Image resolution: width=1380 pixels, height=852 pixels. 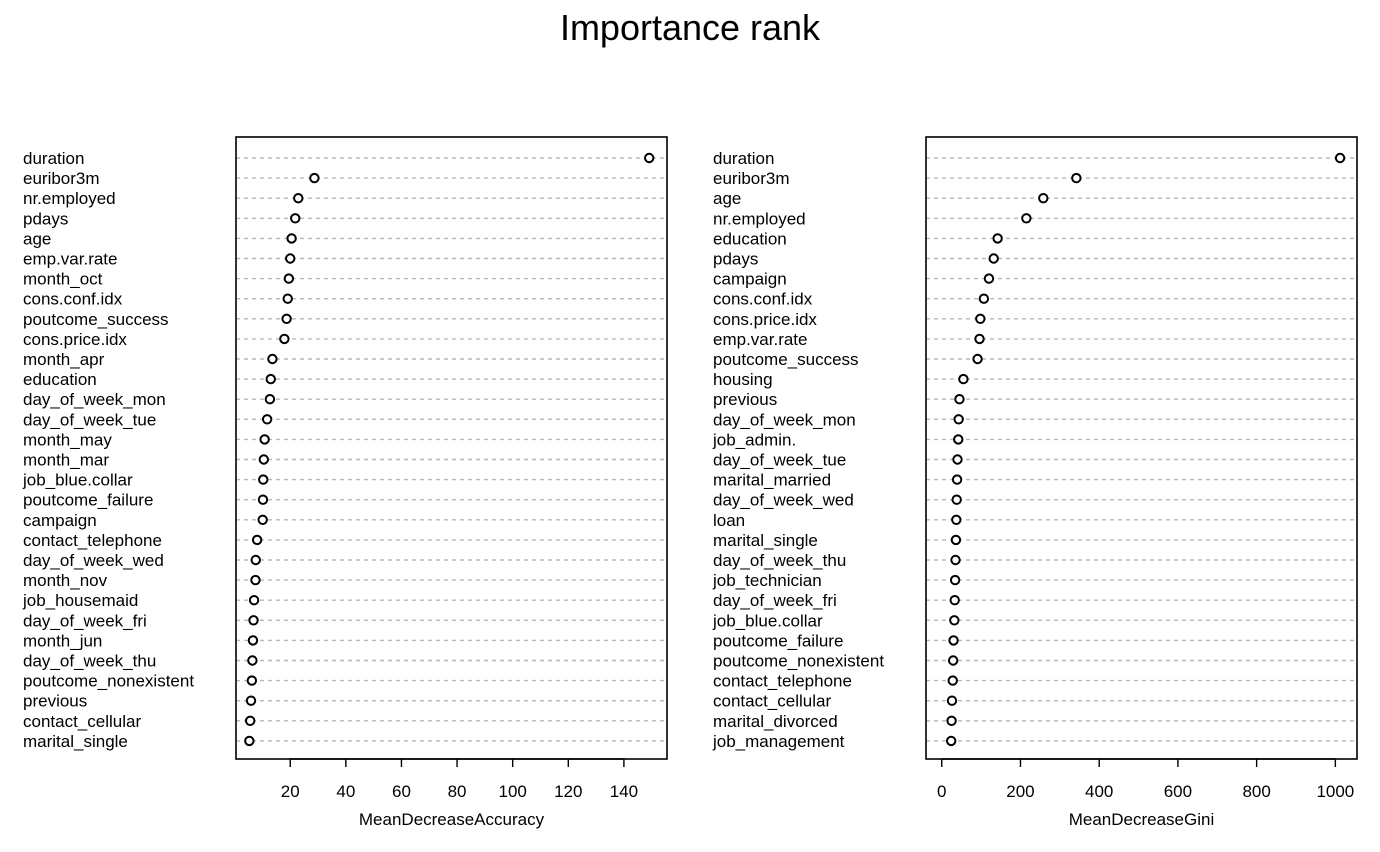 What do you see at coordinates (45, 218) in the screenshot?
I see `row-label: pdays` at bounding box center [45, 218].